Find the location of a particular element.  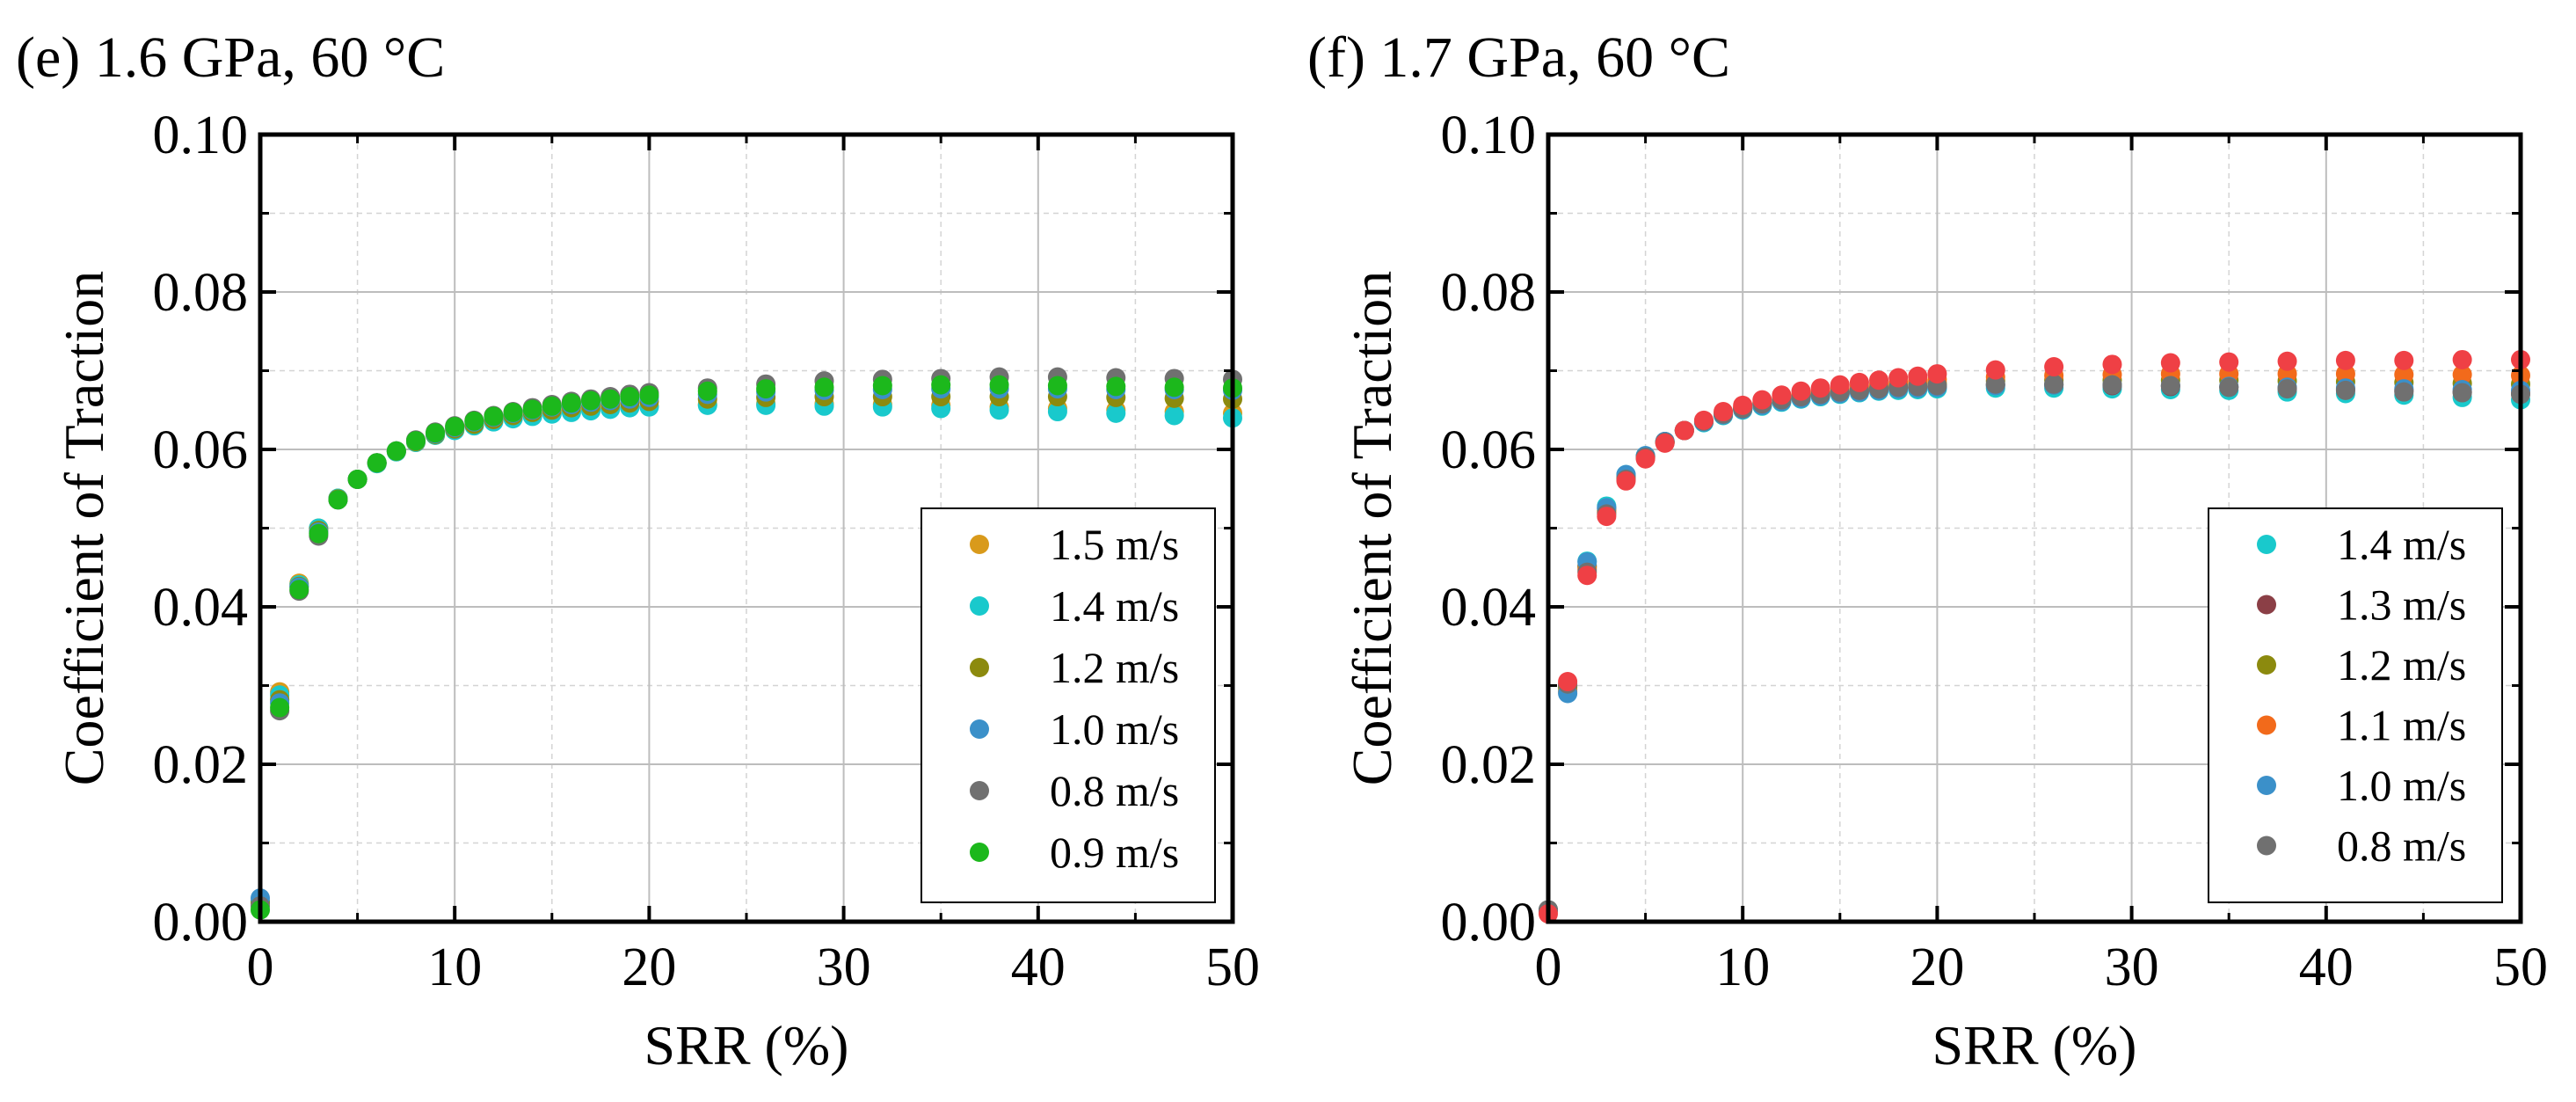

y-axis-label: Coefficient of Traction is located at coordinates (84, 528).